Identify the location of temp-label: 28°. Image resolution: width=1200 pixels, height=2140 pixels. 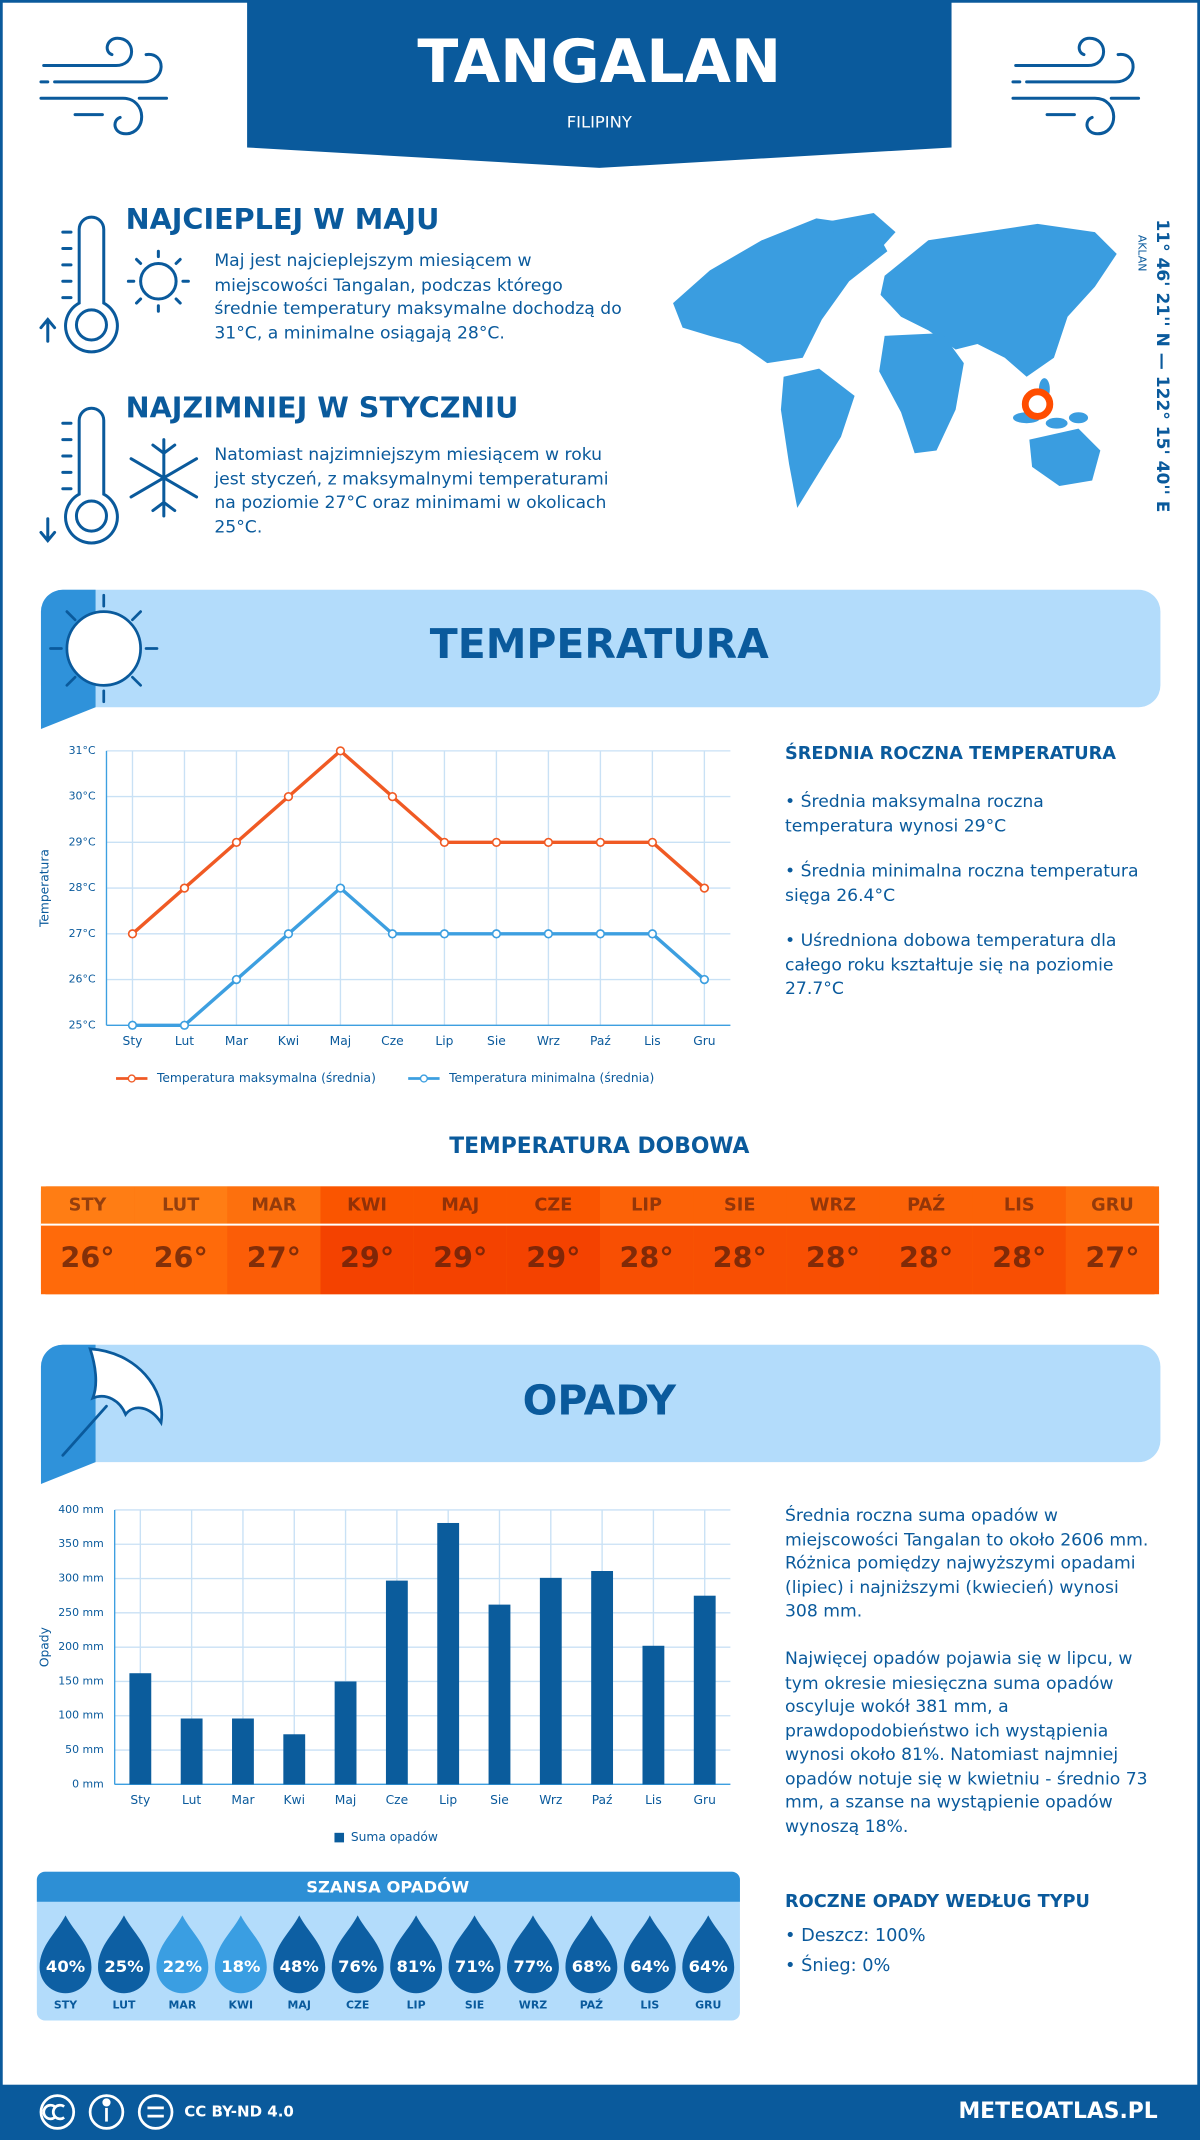
(646, 1257).